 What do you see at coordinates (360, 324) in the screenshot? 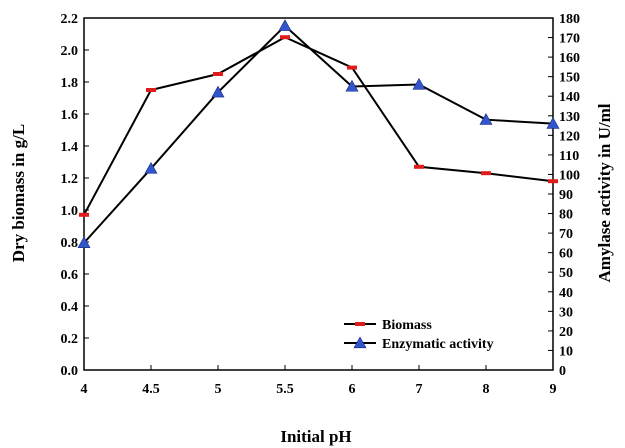
I see `legend-marker-biomass` at bounding box center [360, 324].